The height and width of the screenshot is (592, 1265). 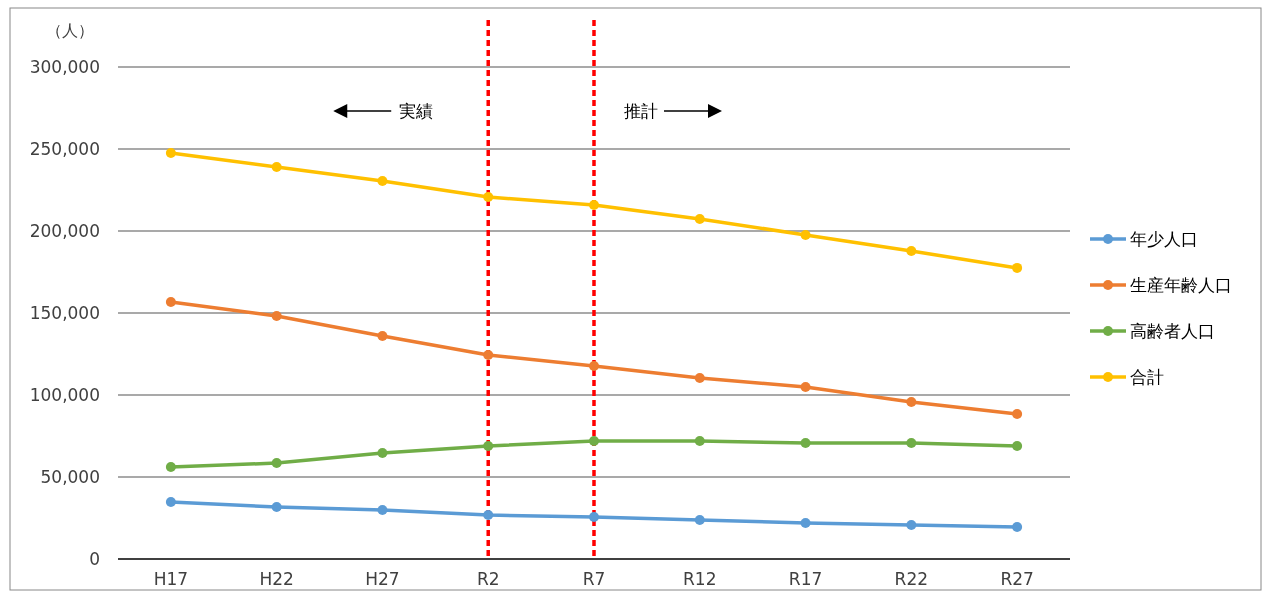 I want to click on legend-label: 合計, so click(x=1147, y=377).